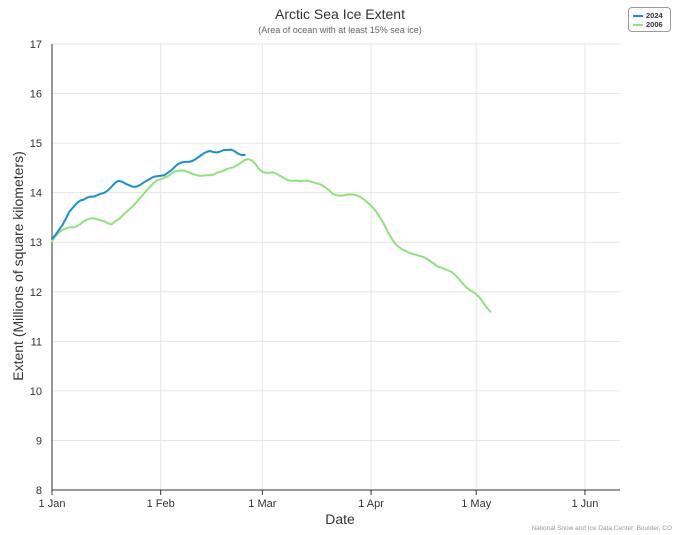 Image resolution: width=680 pixels, height=535 pixels. I want to click on legend-label-2006: 2006, so click(654, 24).